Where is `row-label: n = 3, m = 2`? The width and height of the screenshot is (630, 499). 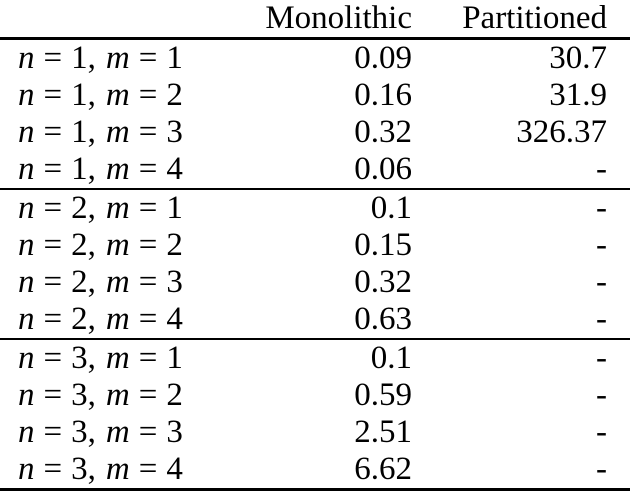
row-label: n = 3, m = 2 is located at coordinates (122, 395).